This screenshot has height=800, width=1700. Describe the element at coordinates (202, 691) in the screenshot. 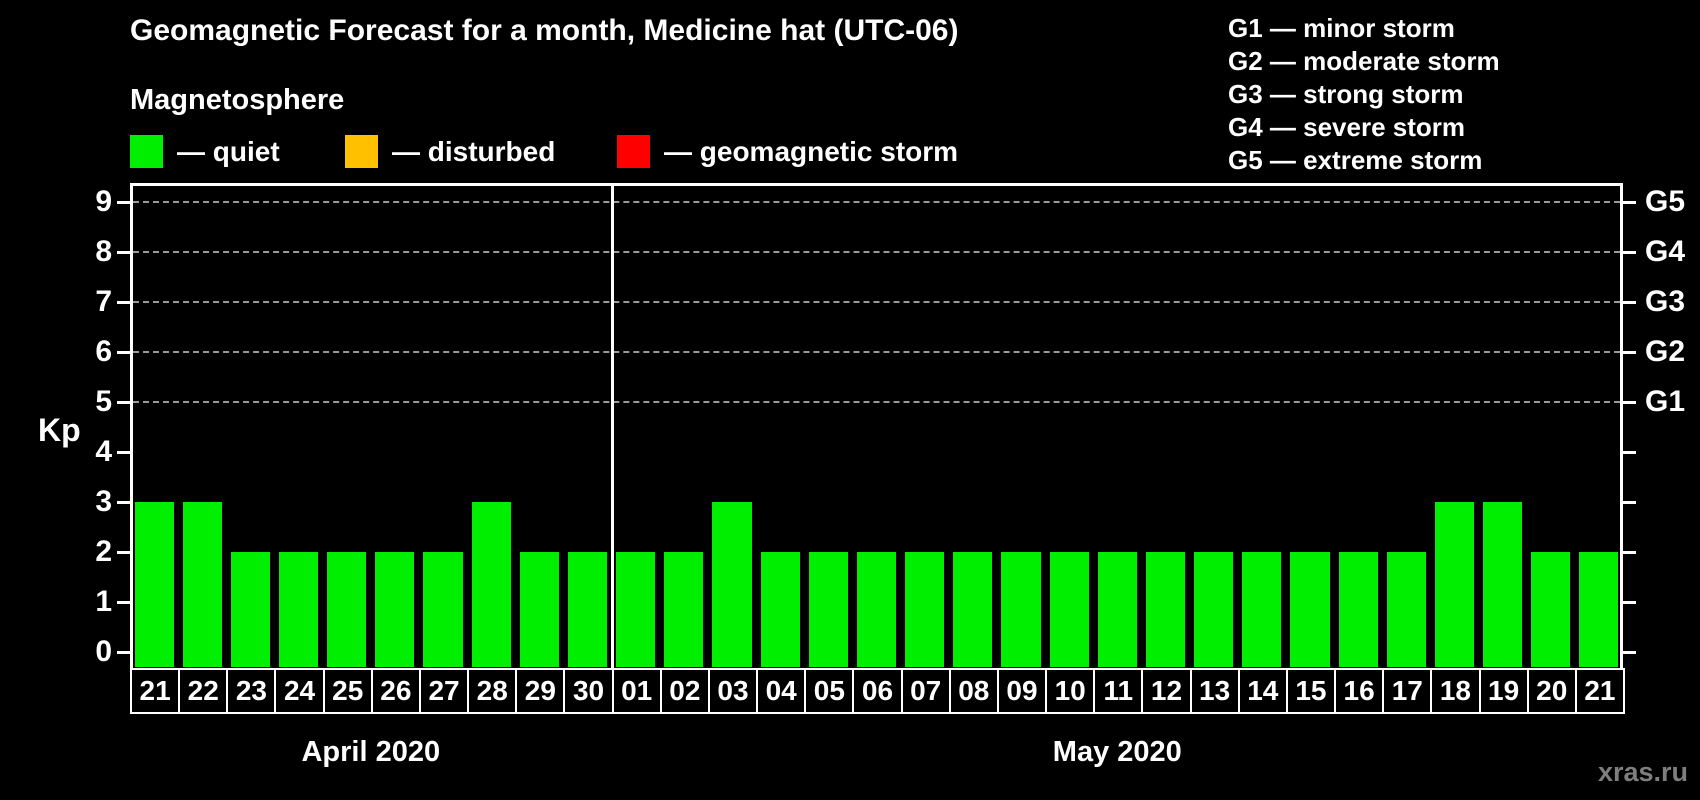

I see `day-label-cell: 22` at that location.